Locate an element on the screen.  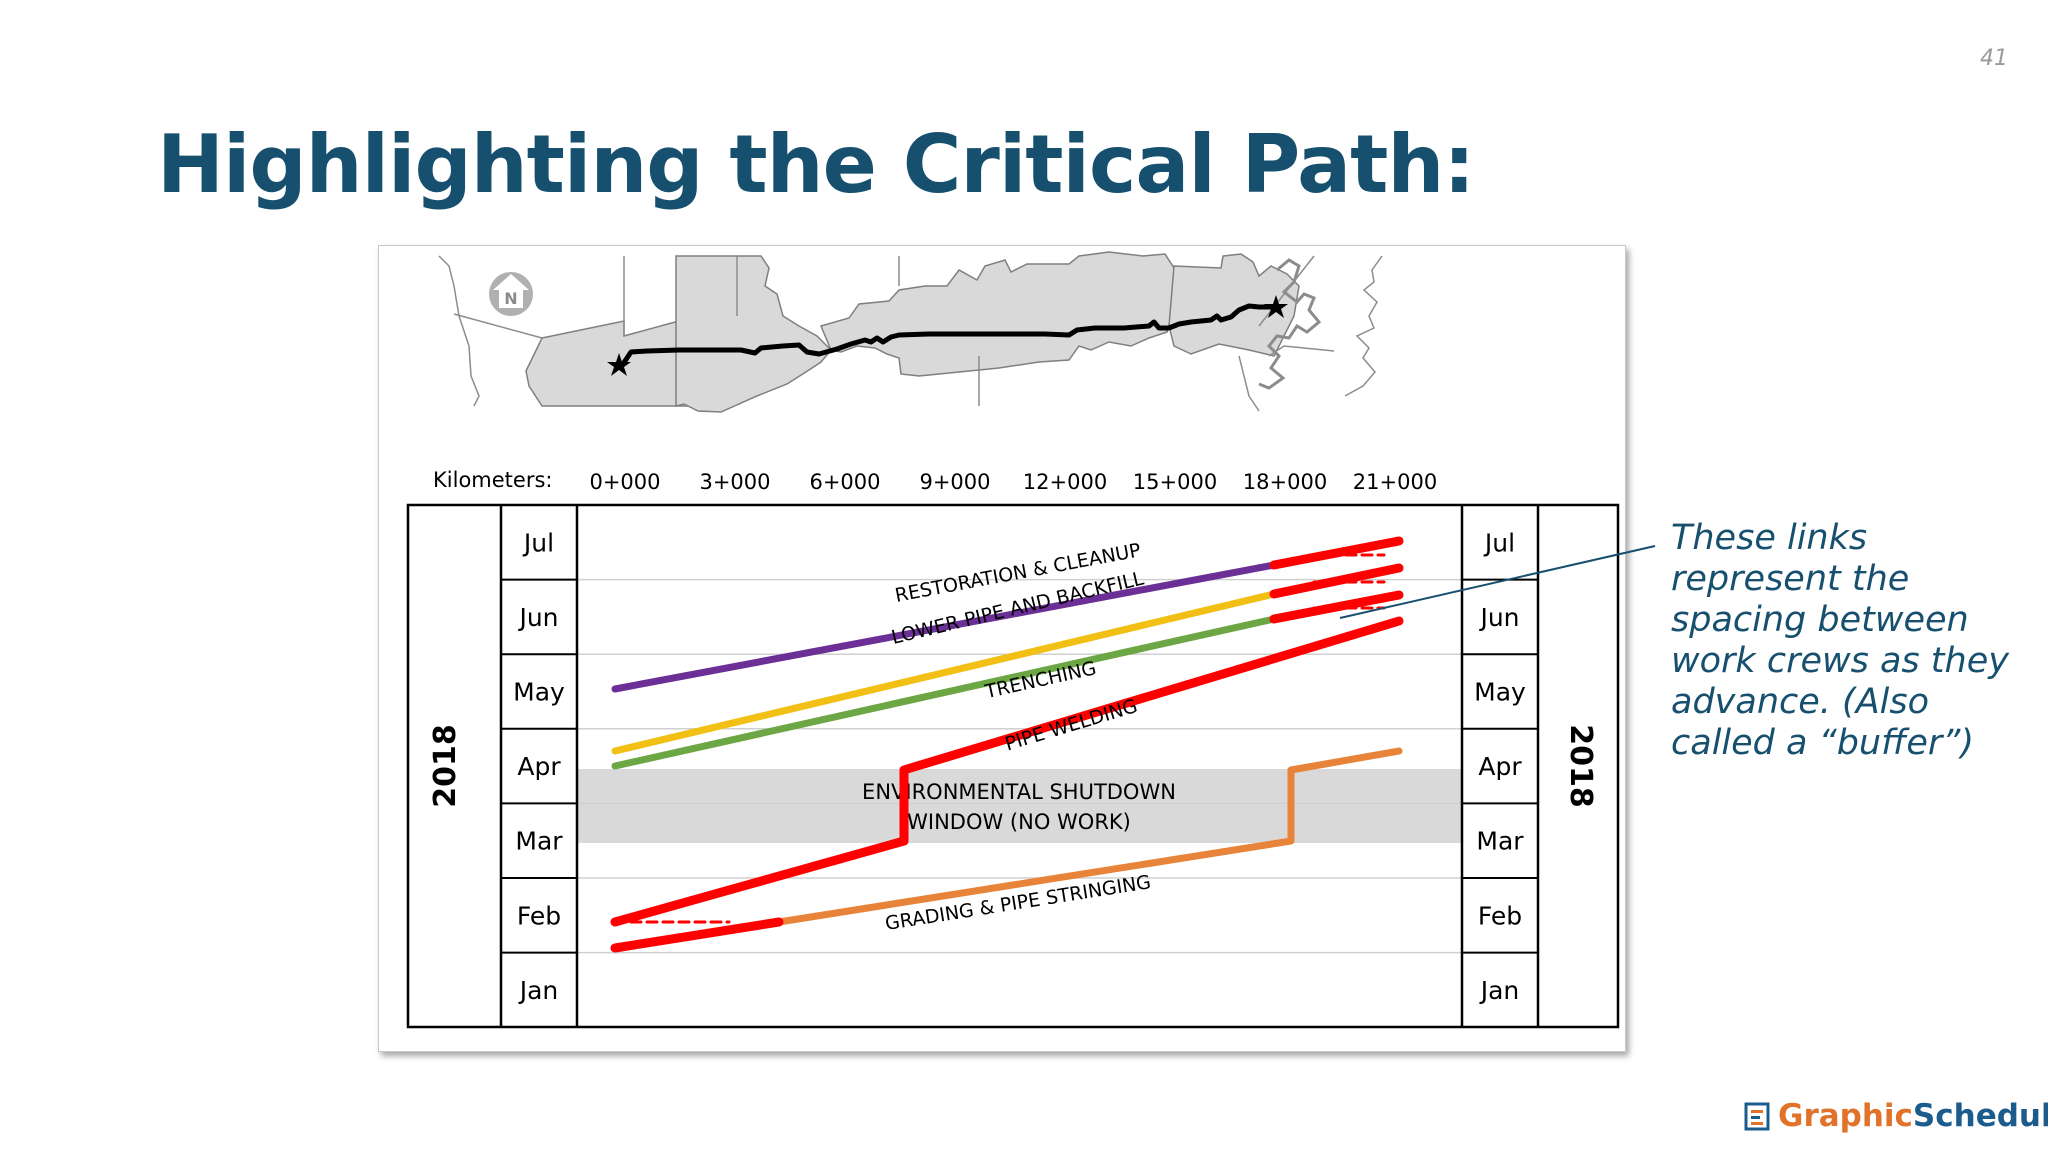
km-tick-label: 9+000 is located at coordinates (954, 482).